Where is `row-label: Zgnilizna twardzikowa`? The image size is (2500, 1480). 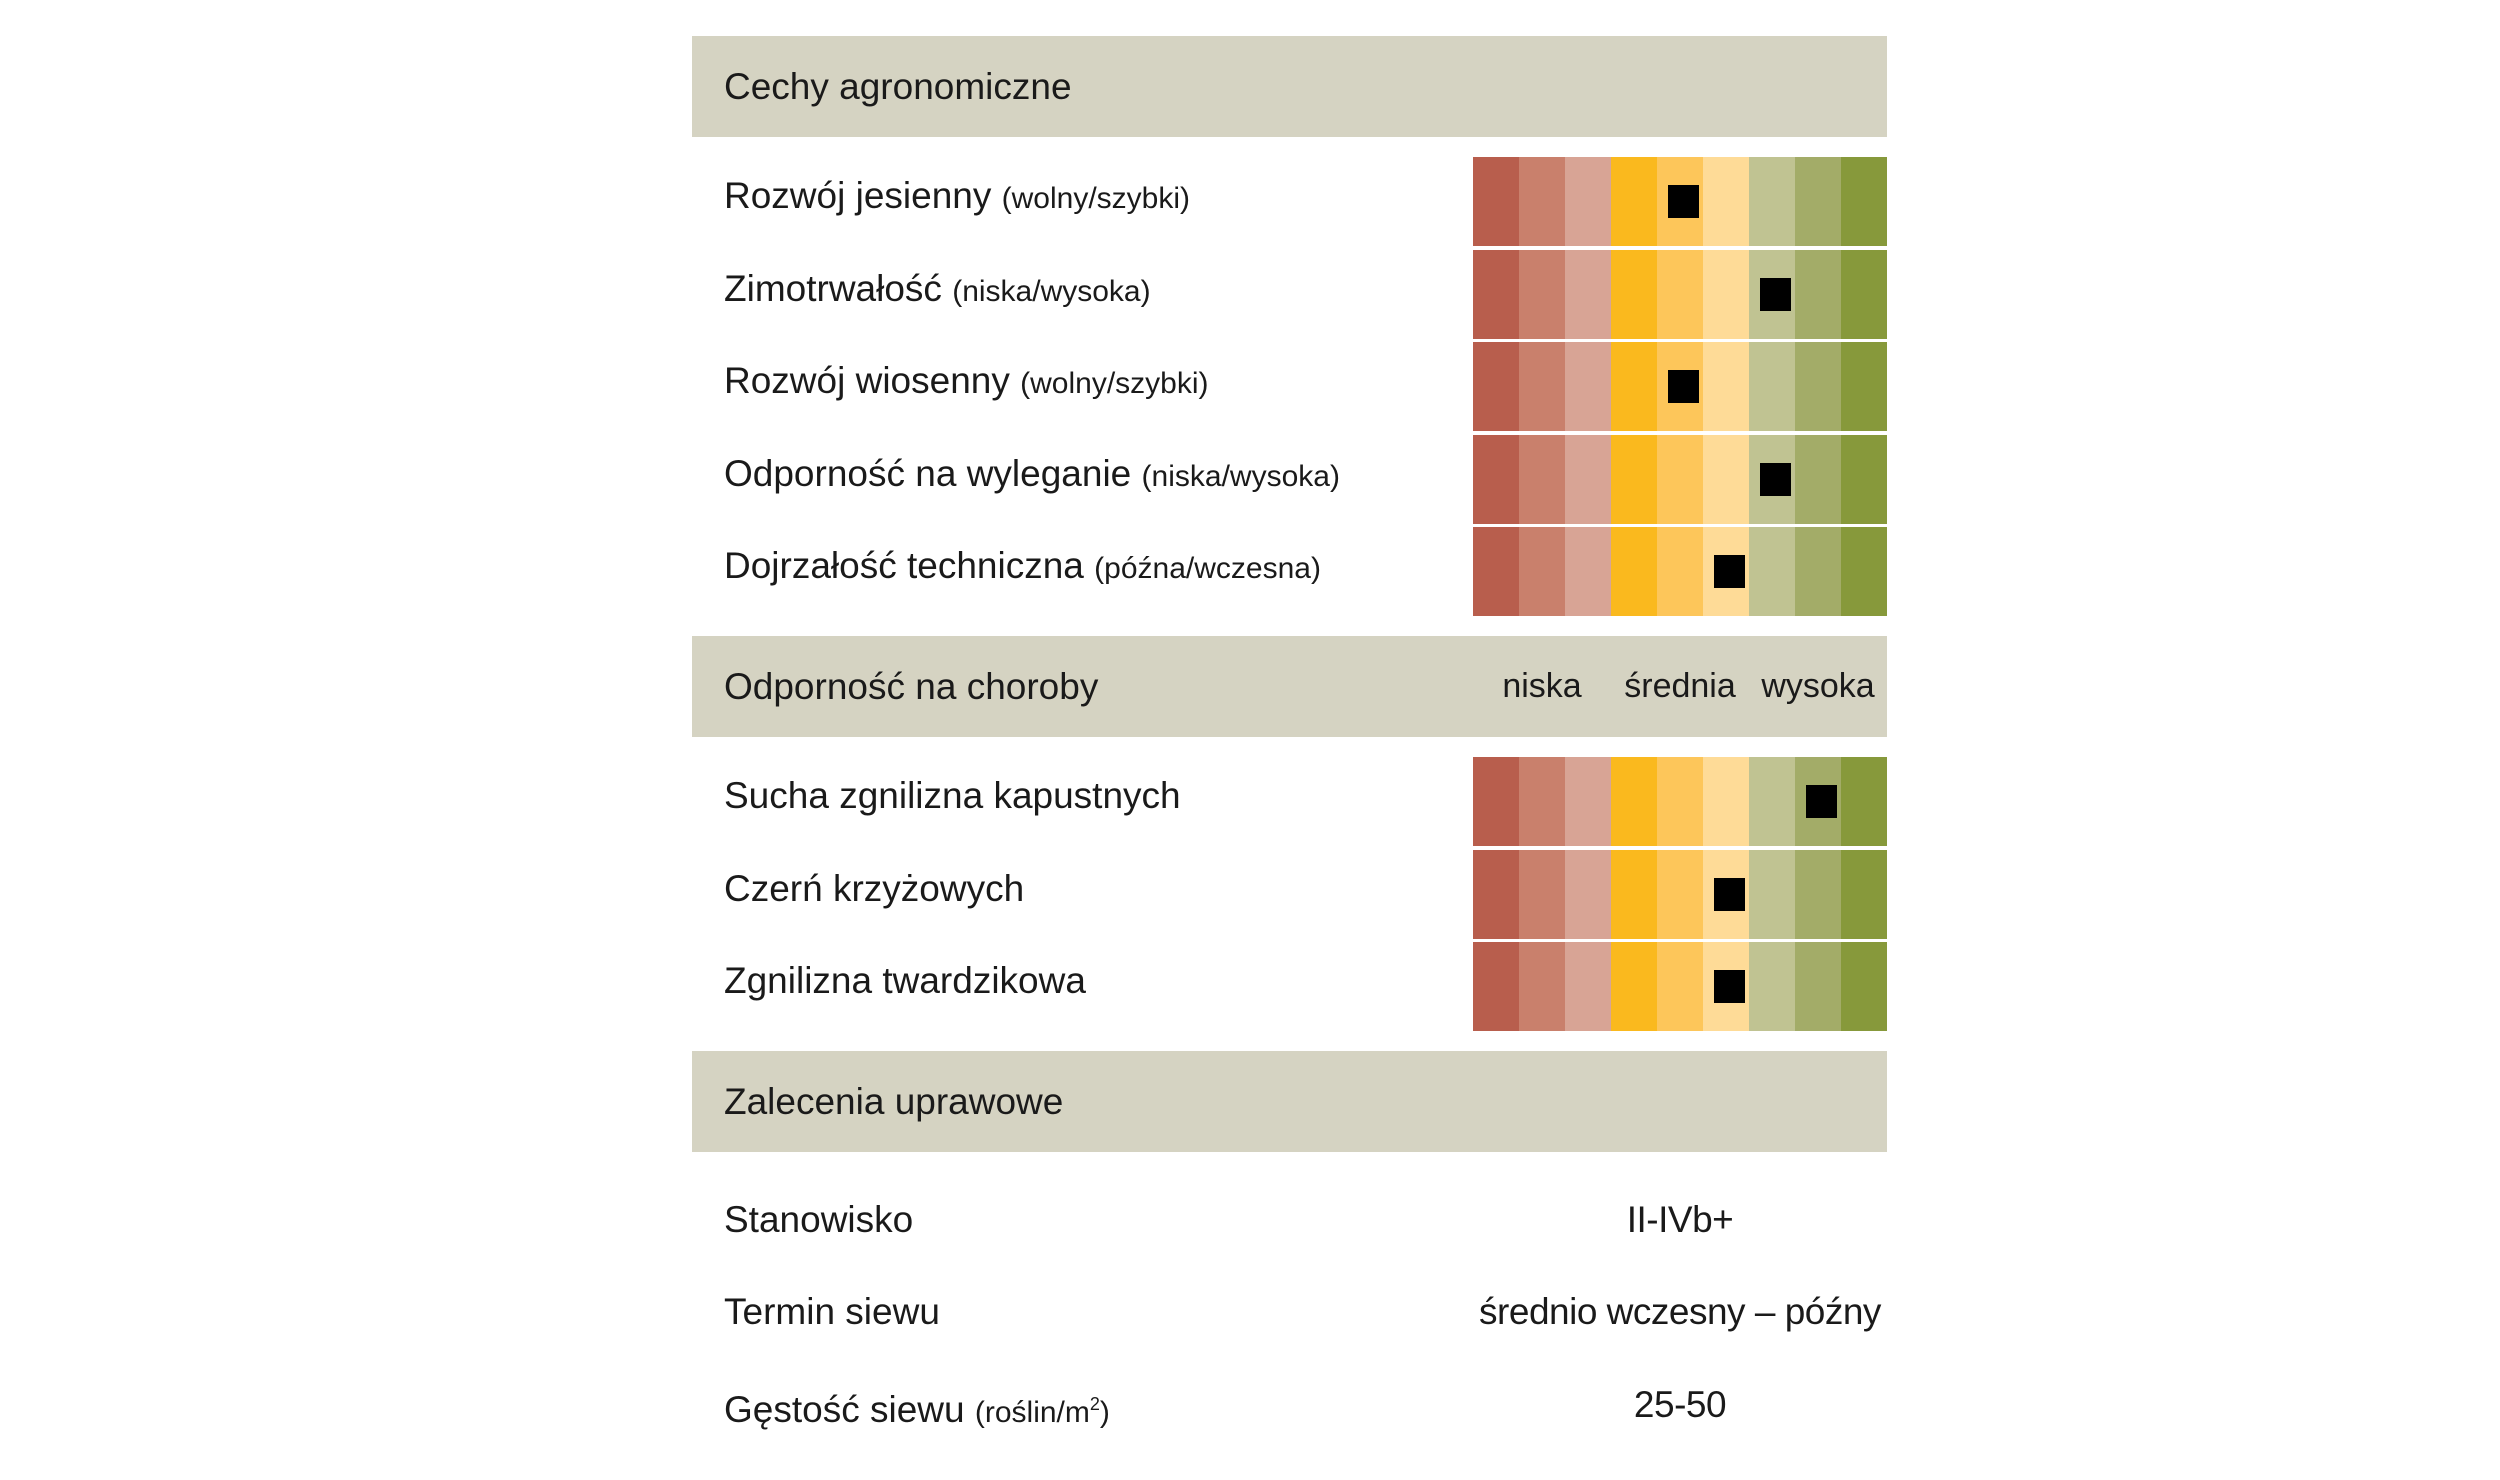
row-label: Zgnilizna twardzikowa is located at coordinates (905, 980).